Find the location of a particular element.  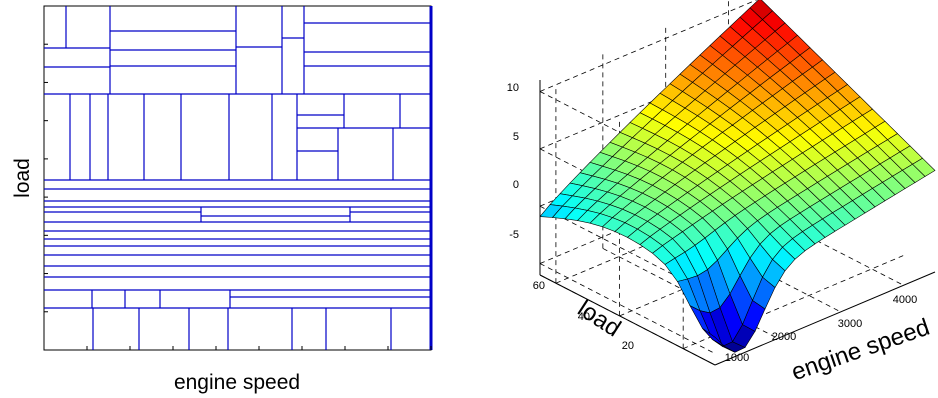

speed-tick-label: 2000 is located at coordinates (784, 337).